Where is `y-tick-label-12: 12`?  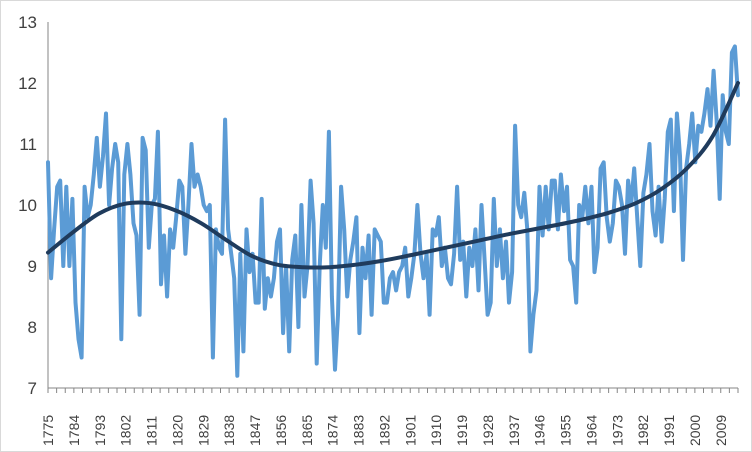
y-tick-label-12: 12 is located at coordinates (27, 83).